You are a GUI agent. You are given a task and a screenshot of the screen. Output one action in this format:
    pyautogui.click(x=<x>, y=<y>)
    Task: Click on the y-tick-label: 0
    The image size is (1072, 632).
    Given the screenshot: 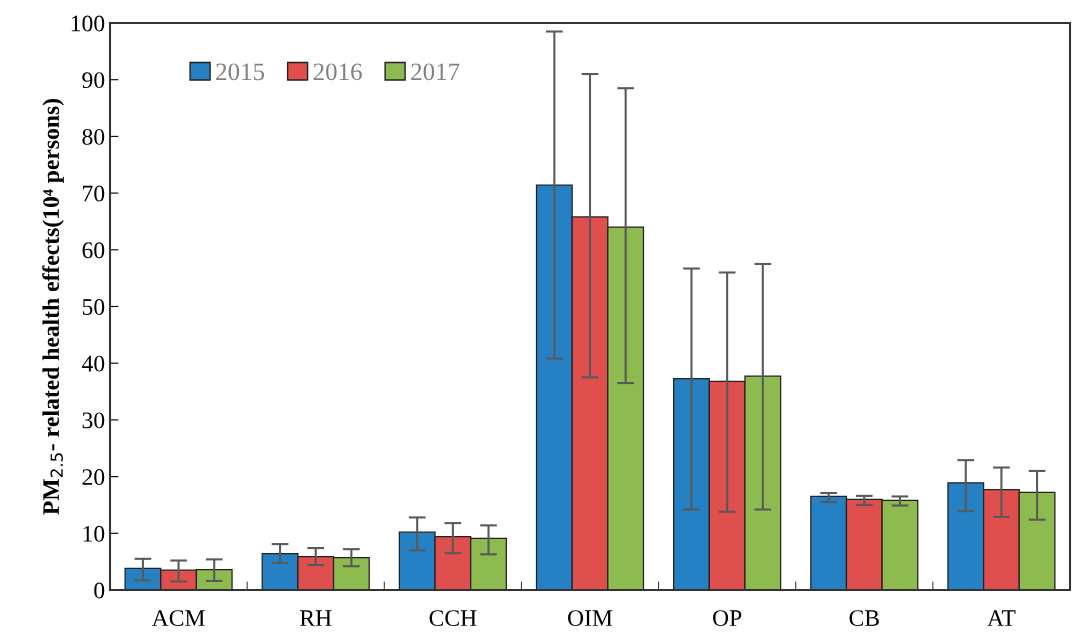 What is the action you would take?
    pyautogui.click(x=99, y=590)
    